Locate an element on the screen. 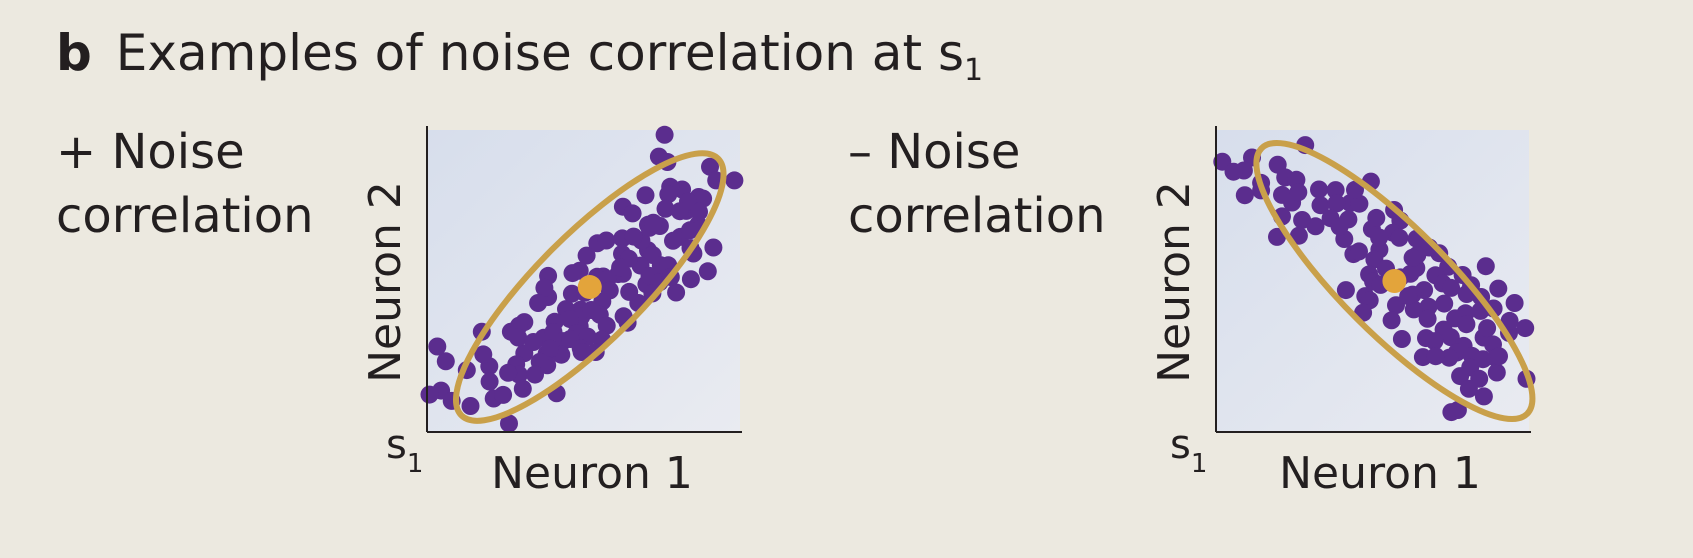 The width and height of the screenshot is (1693, 558). panel-letter: b is located at coordinates (74, 53).